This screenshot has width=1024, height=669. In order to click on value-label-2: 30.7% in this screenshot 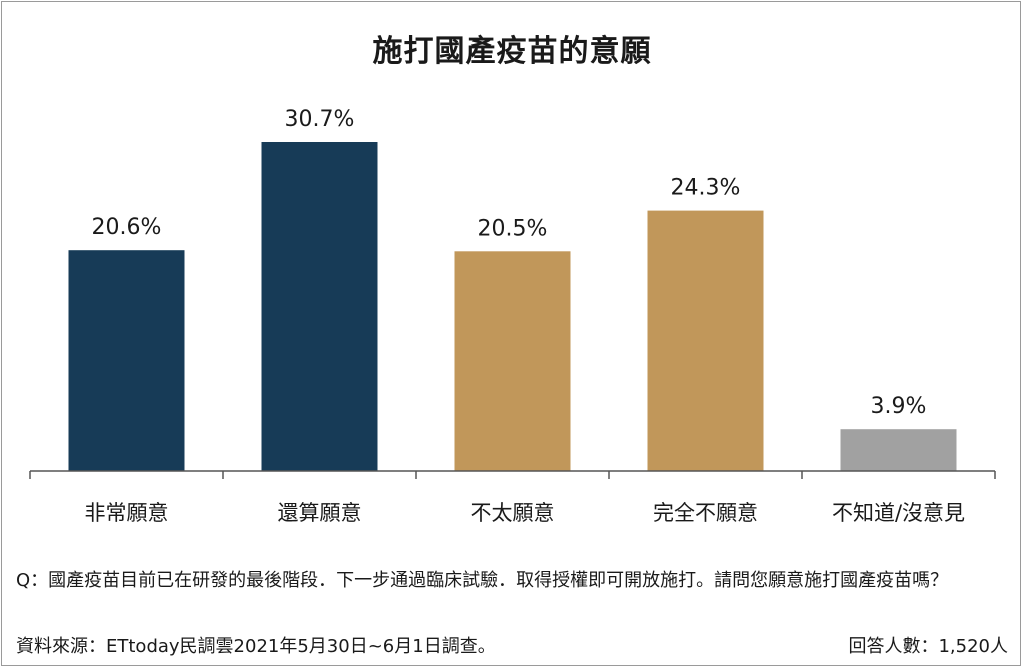, I will do `click(320, 119)`.